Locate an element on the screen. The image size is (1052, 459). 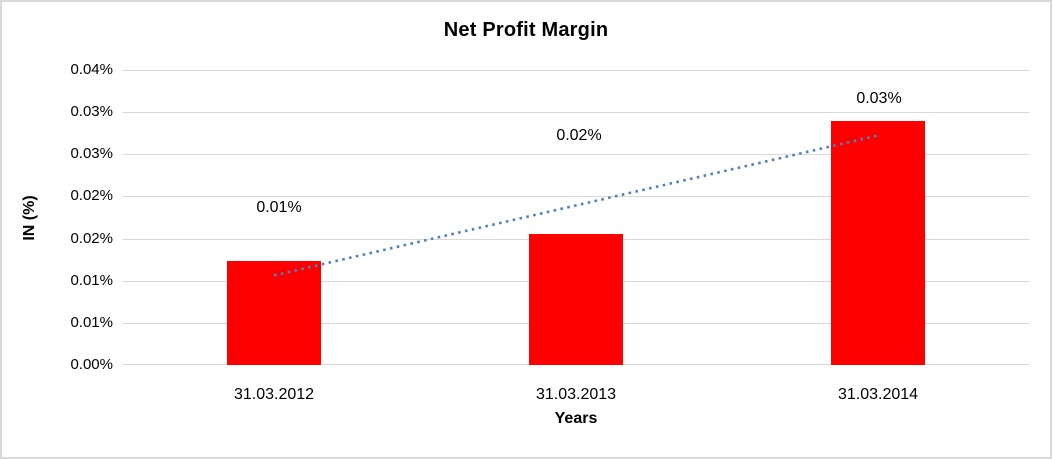
bar-31.03.2012 is located at coordinates (274, 313).